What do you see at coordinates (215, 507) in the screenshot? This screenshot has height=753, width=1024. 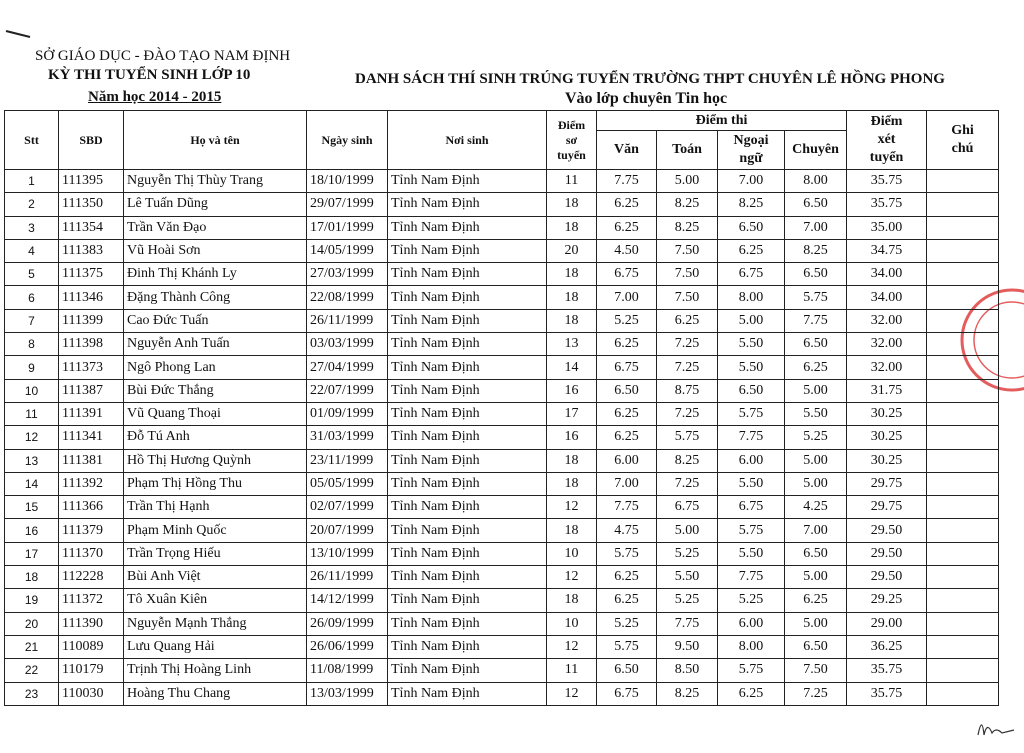 I see `table-cell: Trần Thị Hạnh` at bounding box center [215, 507].